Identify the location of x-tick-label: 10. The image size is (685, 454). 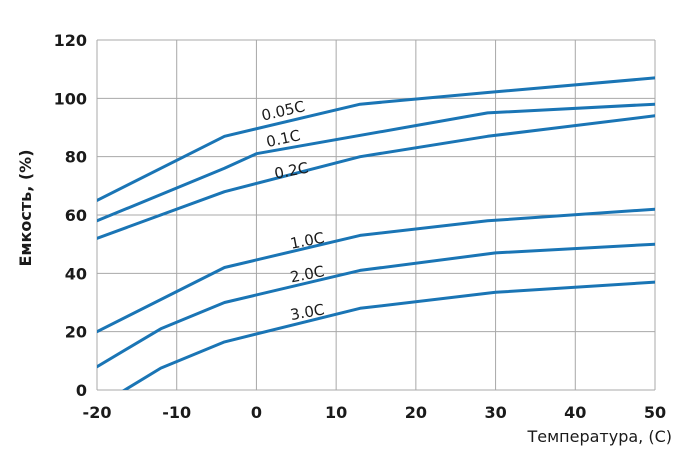
(336, 412).